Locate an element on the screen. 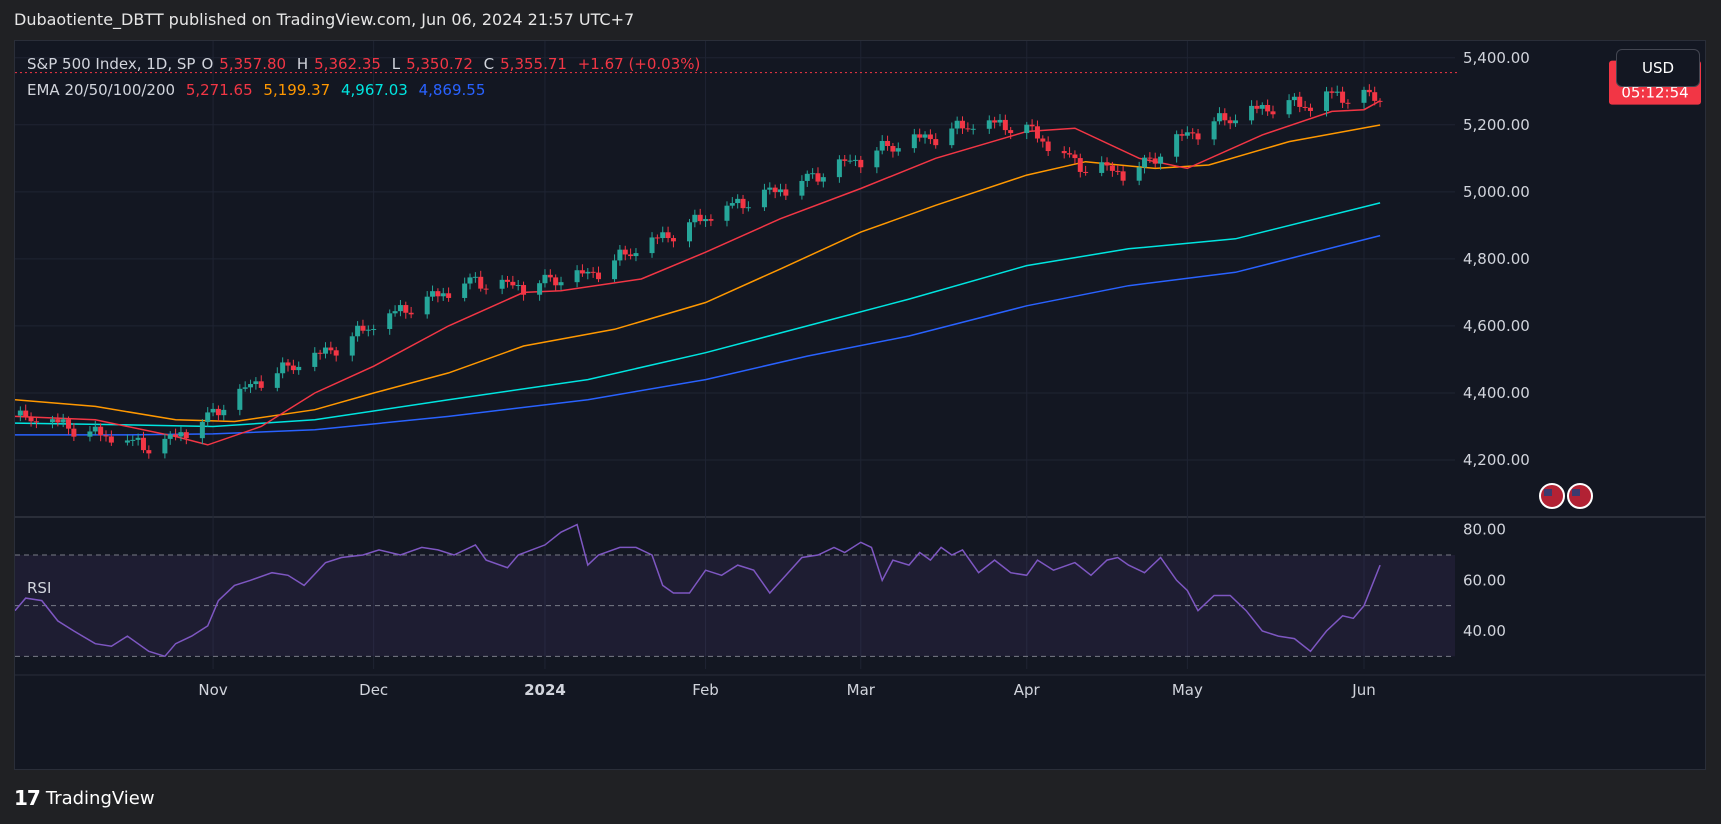 The height and width of the screenshot is (824, 1721). time-tick-label: Nov is located at coordinates (212, 690).